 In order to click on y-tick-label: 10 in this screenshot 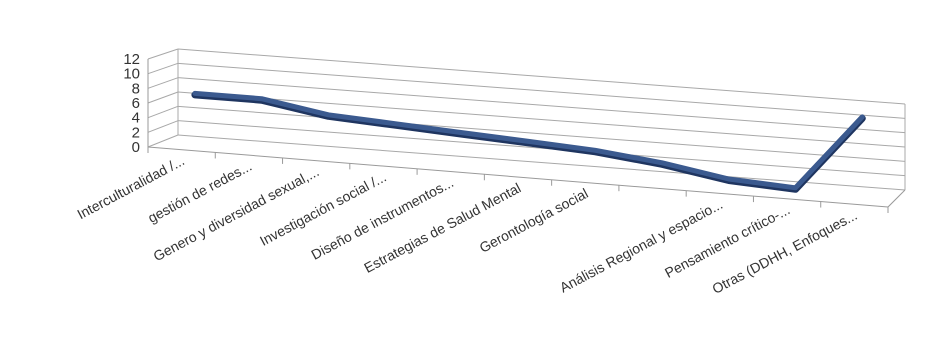, I will do `click(131, 74)`.